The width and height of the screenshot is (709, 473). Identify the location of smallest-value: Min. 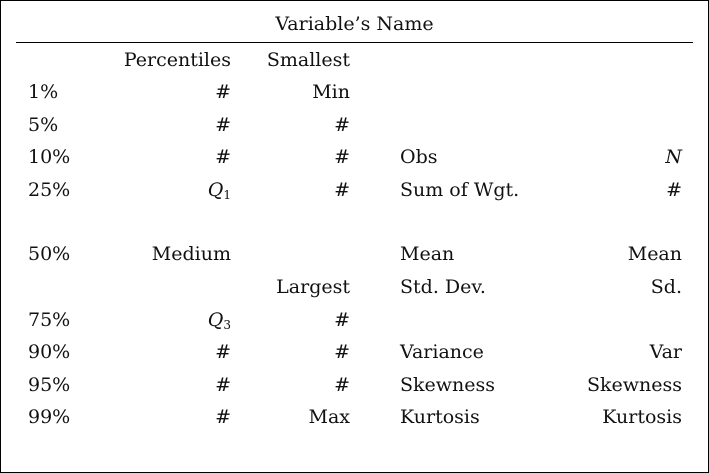
(331, 92).